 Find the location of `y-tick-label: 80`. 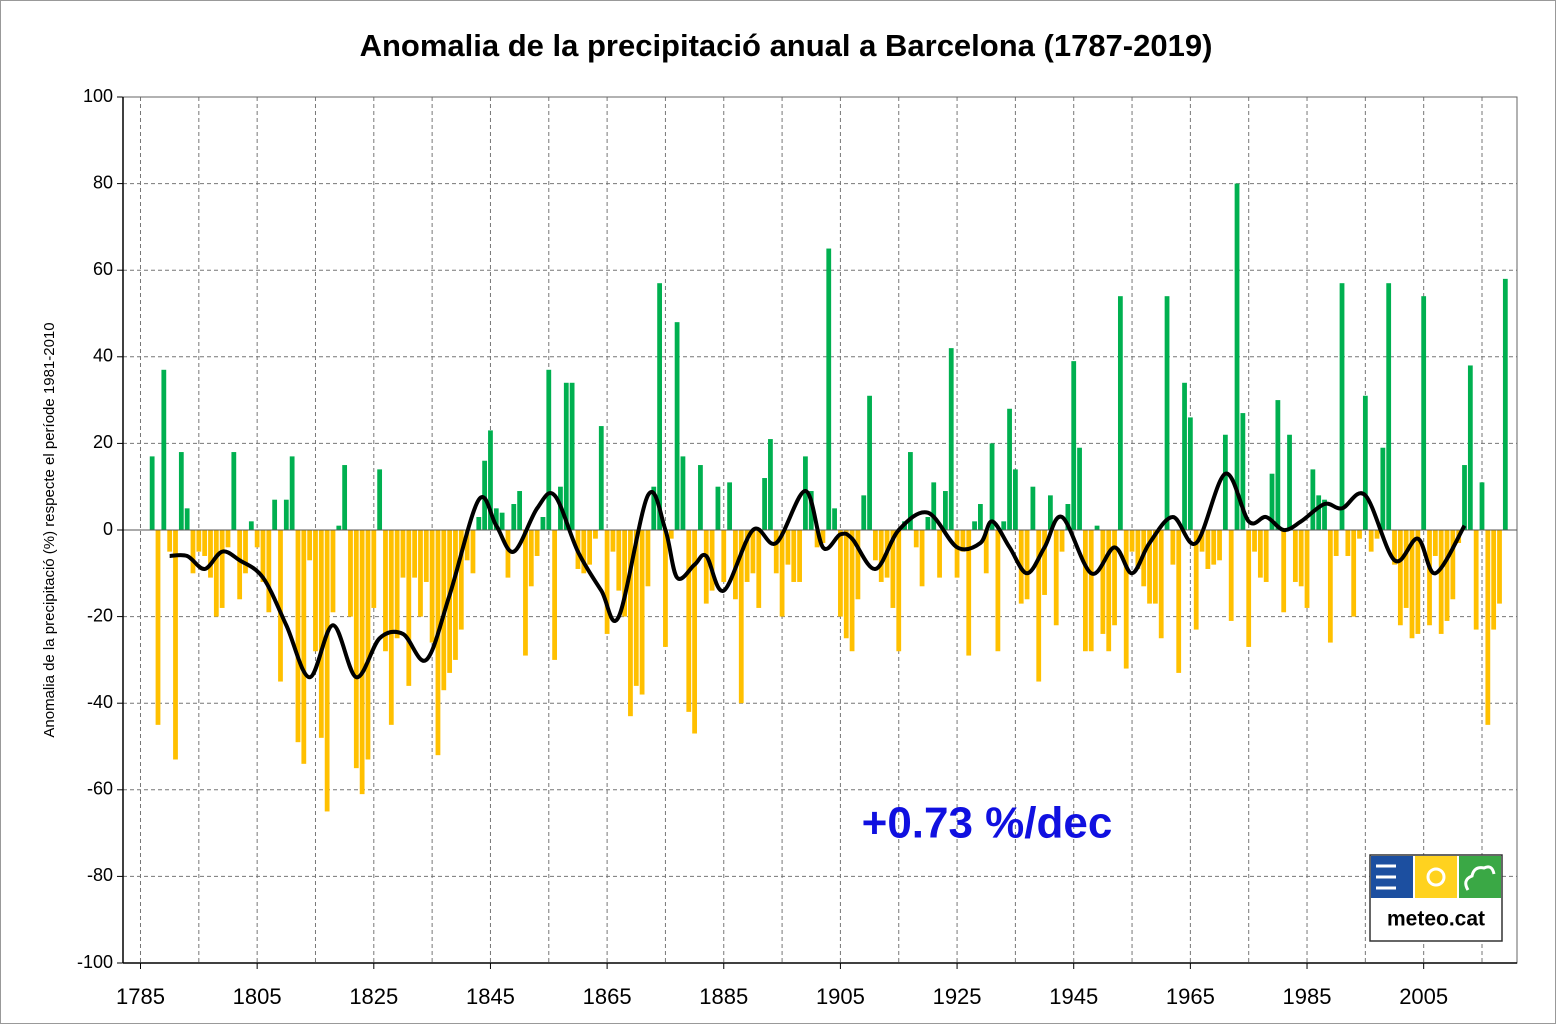

y-tick-label: 80 is located at coordinates (103, 182).